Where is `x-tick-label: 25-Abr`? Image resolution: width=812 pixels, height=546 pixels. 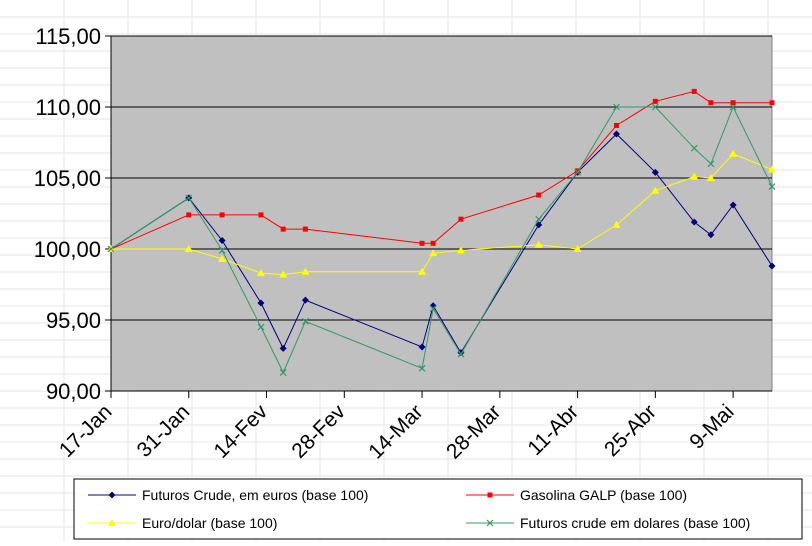 x-tick-label: 25-Abr is located at coordinates (630, 430).